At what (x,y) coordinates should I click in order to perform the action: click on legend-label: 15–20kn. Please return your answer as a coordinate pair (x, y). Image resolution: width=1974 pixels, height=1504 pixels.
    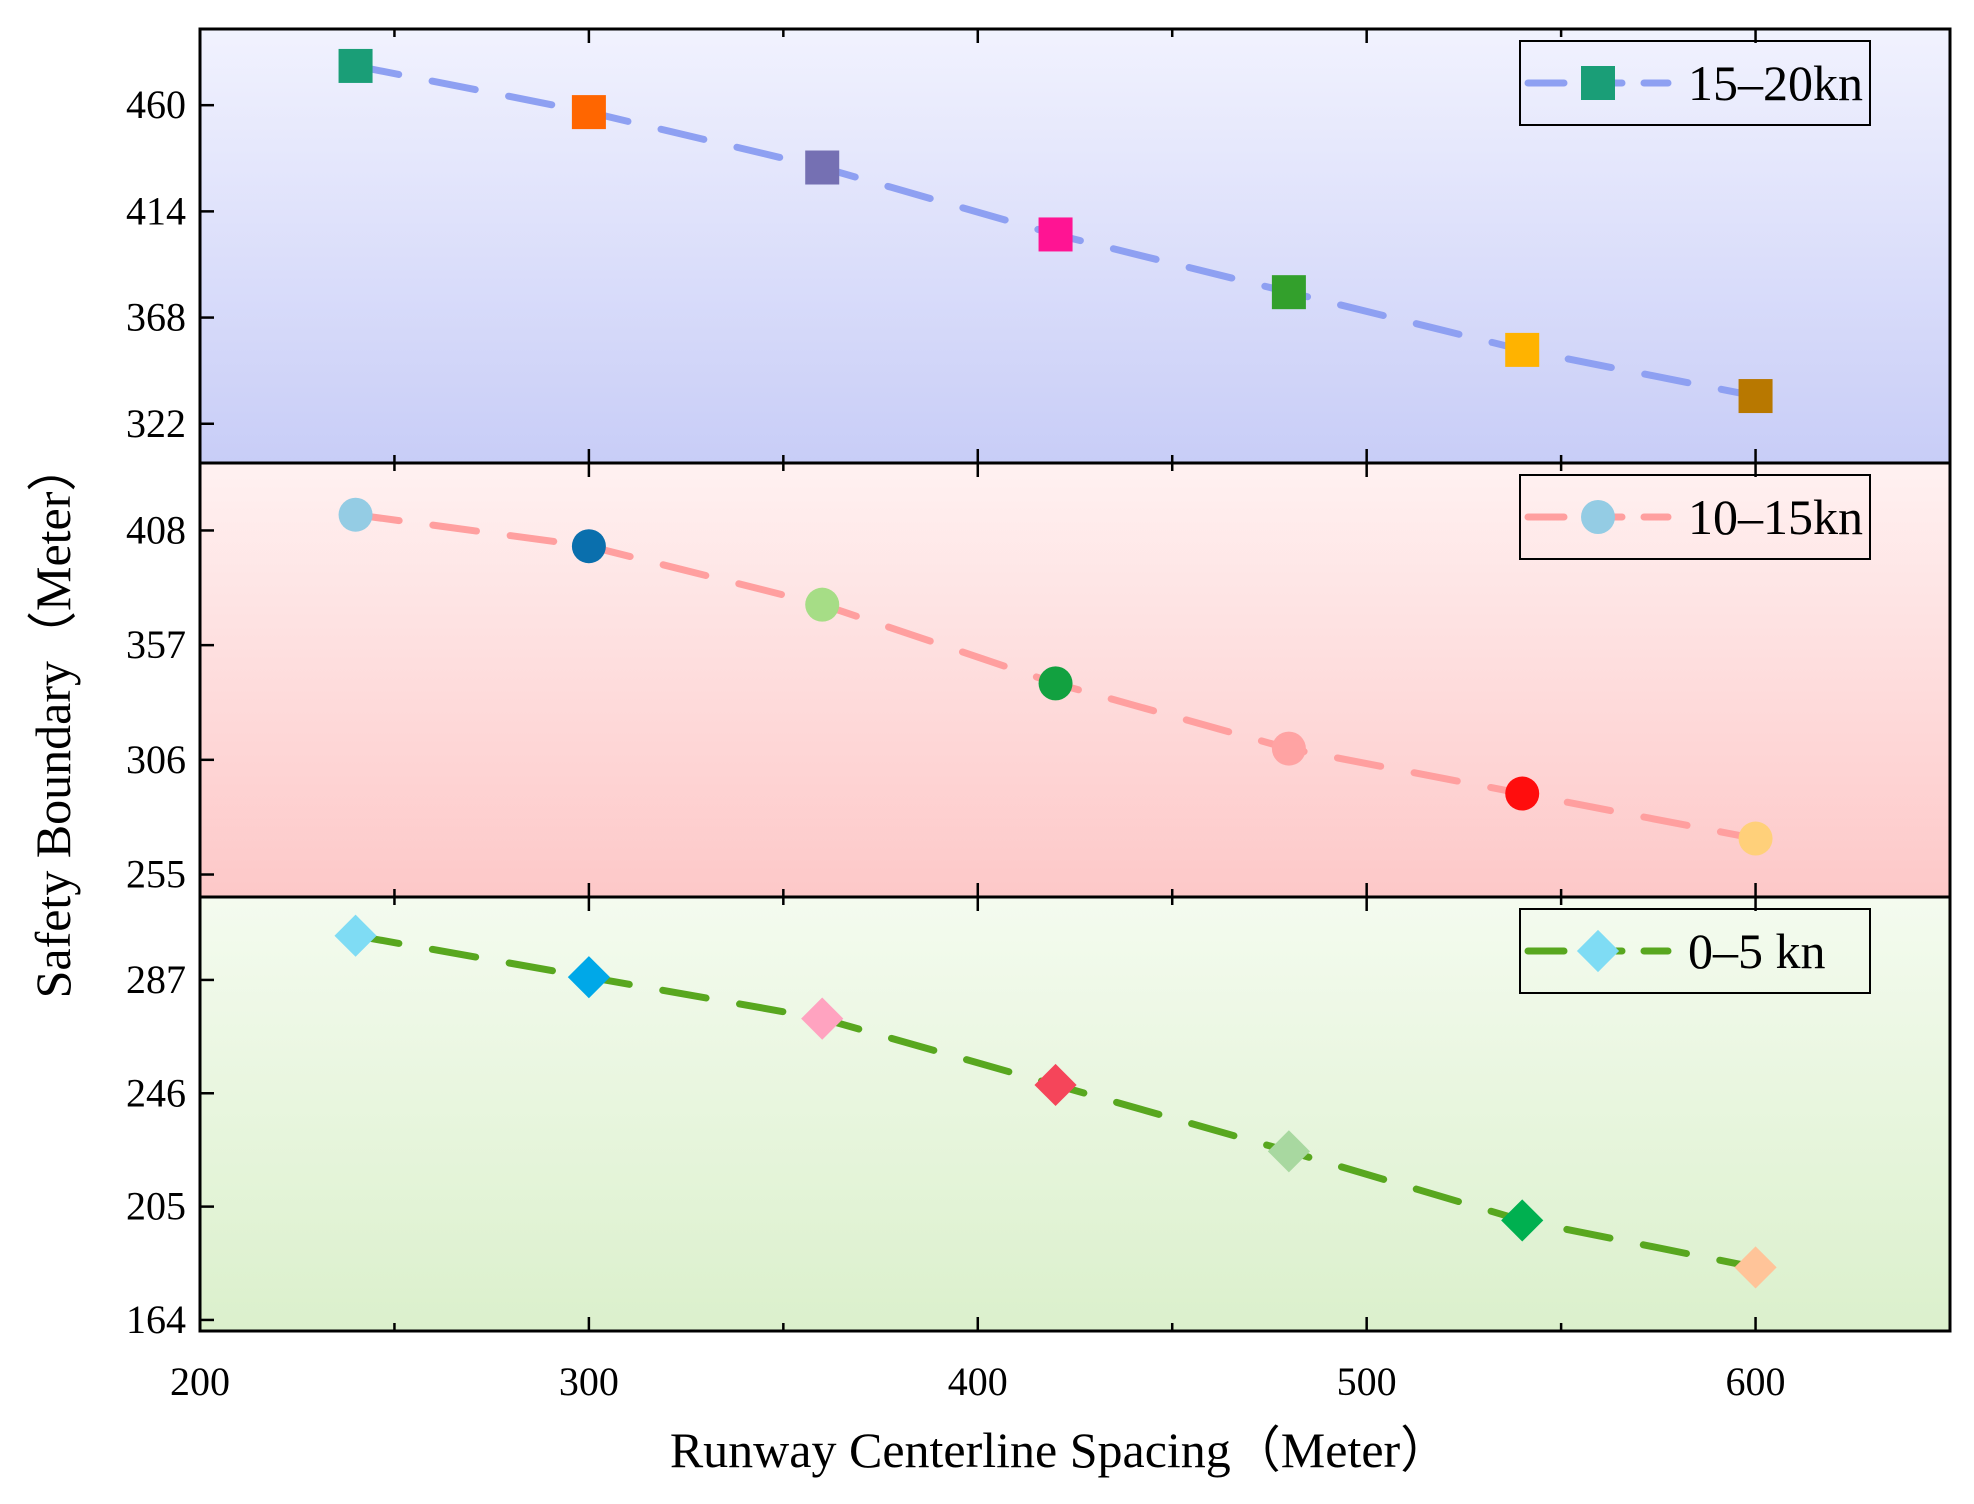
    Looking at the image, I should click on (1775, 83).